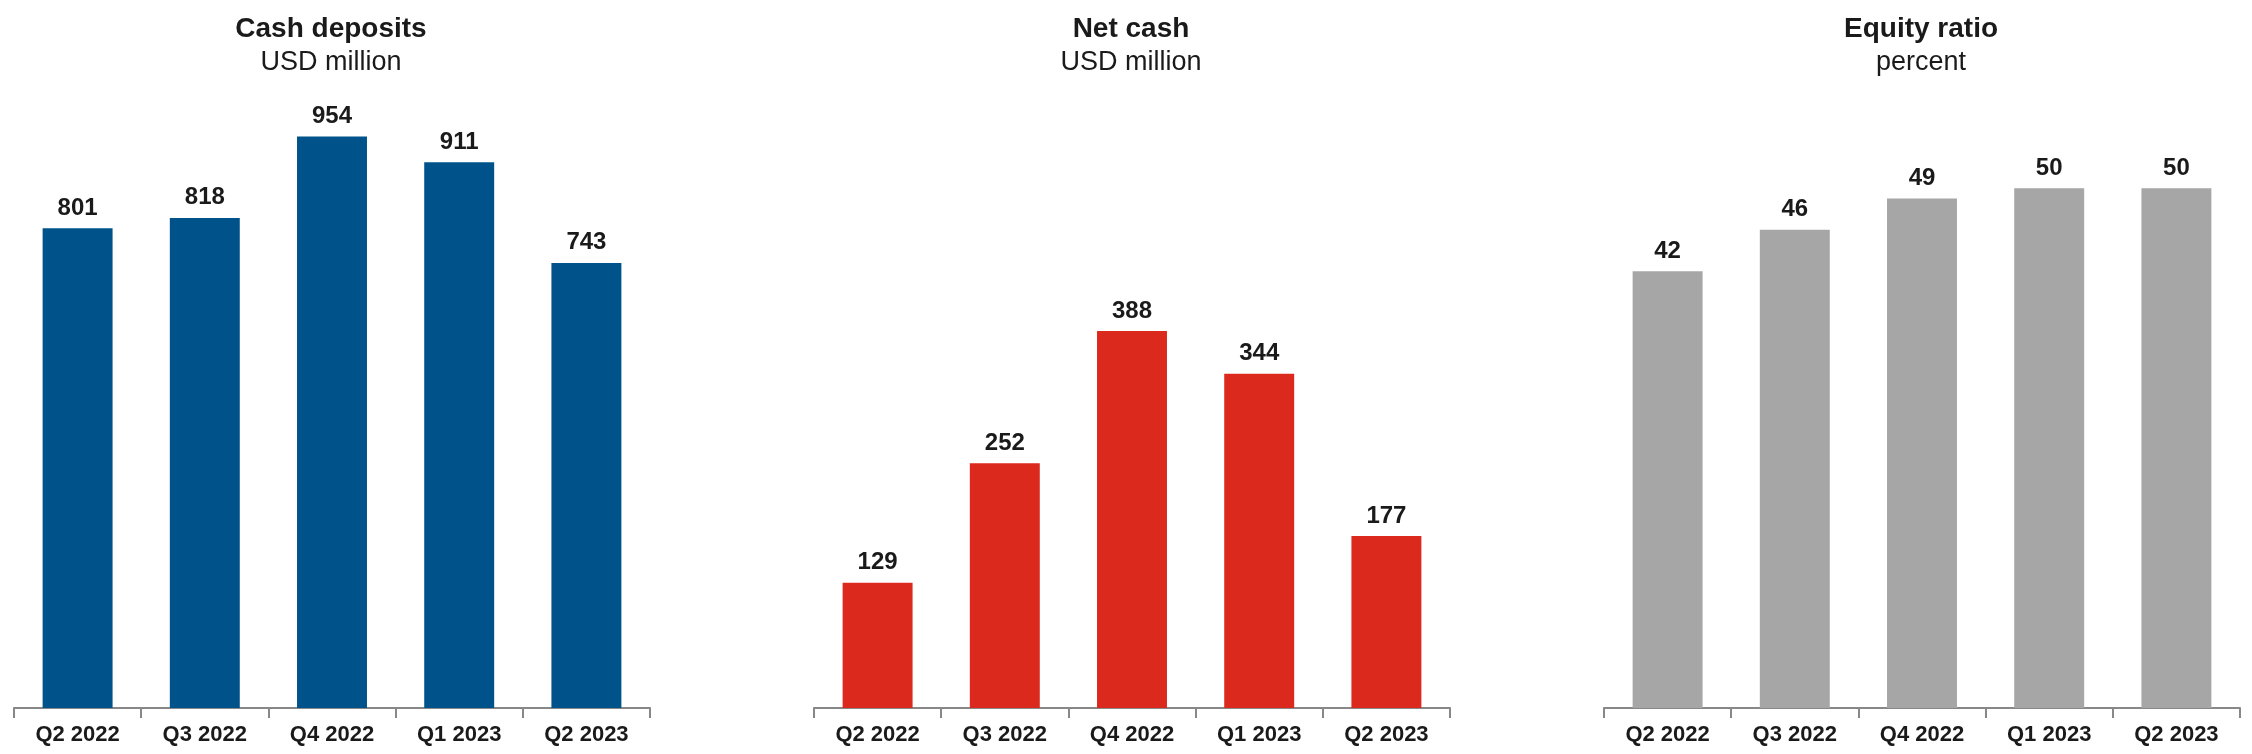  What do you see at coordinates (1921, 60) in the screenshot?
I see `chart-subtitle: percent` at bounding box center [1921, 60].